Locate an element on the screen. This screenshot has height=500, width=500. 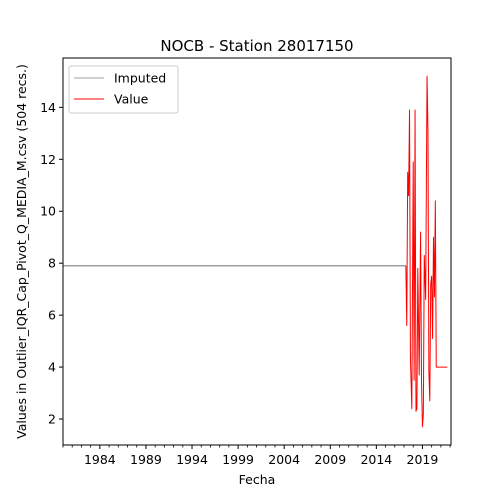
x-tick-label: 2004 is located at coordinates (284, 459).